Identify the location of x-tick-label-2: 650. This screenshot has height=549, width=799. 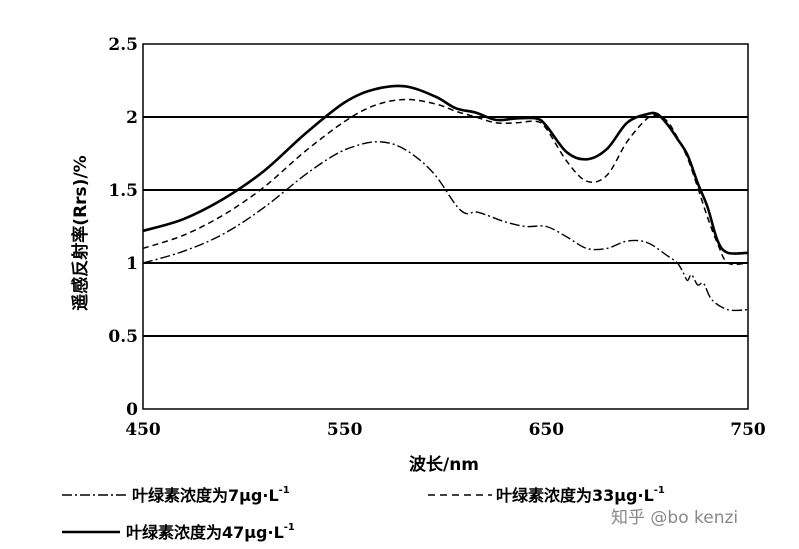
(547, 430).